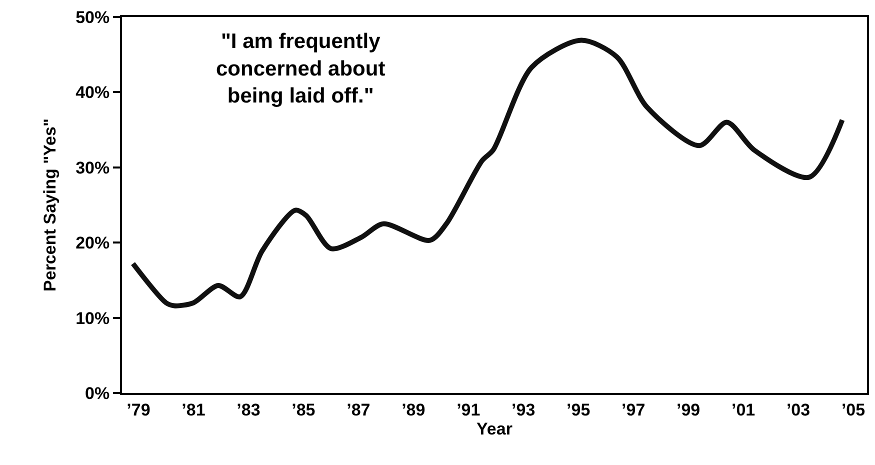 Image resolution: width=875 pixels, height=465 pixels. Describe the element at coordinates (248, 410) in the screenshot. I see `x-tick-label: ’83` at that location.